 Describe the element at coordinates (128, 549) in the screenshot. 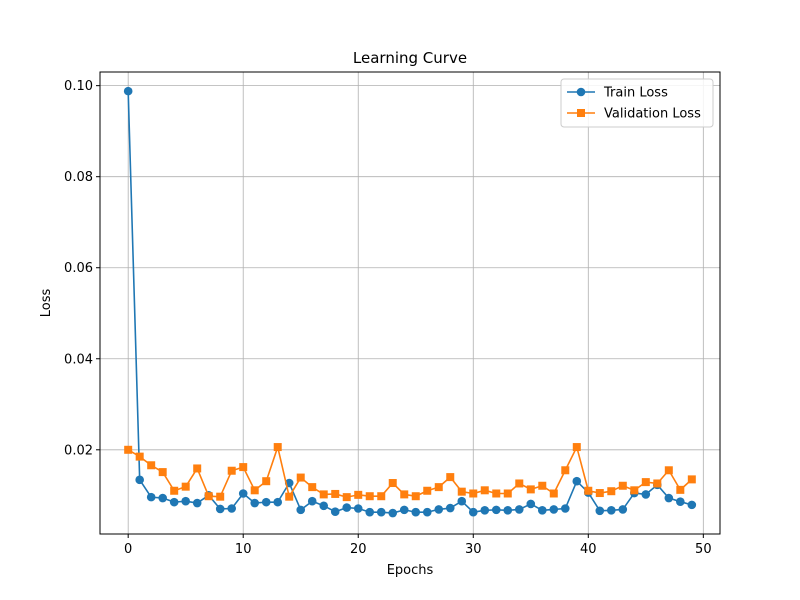

I see `x-tick-label: 0` at that location.